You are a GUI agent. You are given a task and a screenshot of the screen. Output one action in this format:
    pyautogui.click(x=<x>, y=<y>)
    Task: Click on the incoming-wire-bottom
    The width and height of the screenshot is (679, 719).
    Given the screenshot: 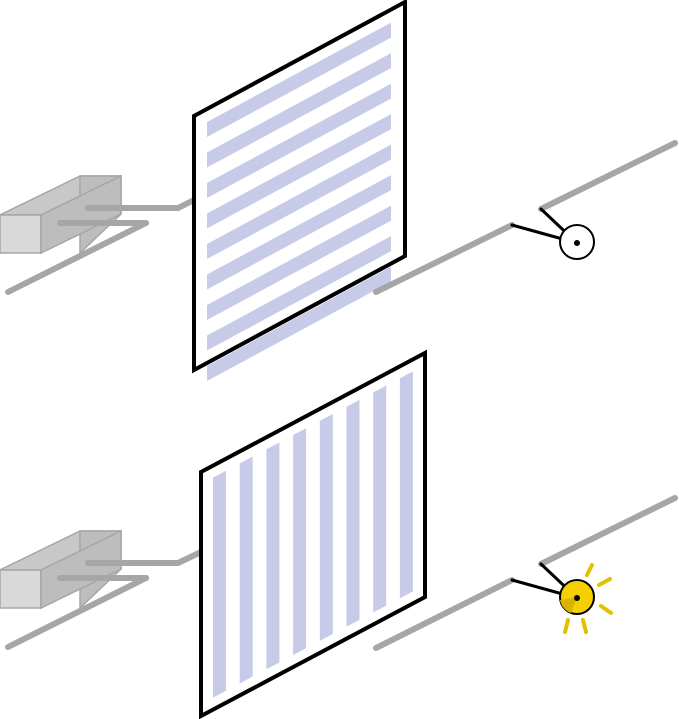 What is the action you would take?
    pyautogui.click(x=104, y=599)
    